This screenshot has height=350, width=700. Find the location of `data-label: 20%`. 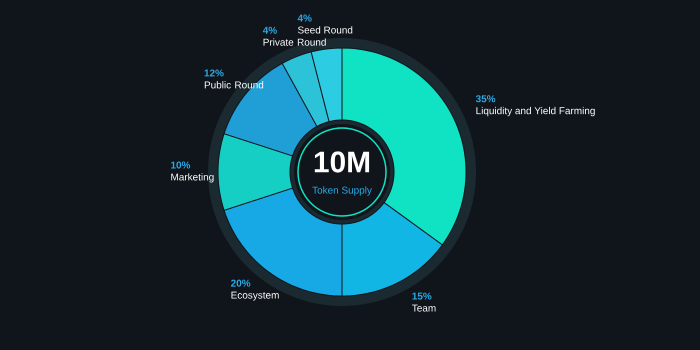

data-label: 20% is located at coordinates (240, 283).